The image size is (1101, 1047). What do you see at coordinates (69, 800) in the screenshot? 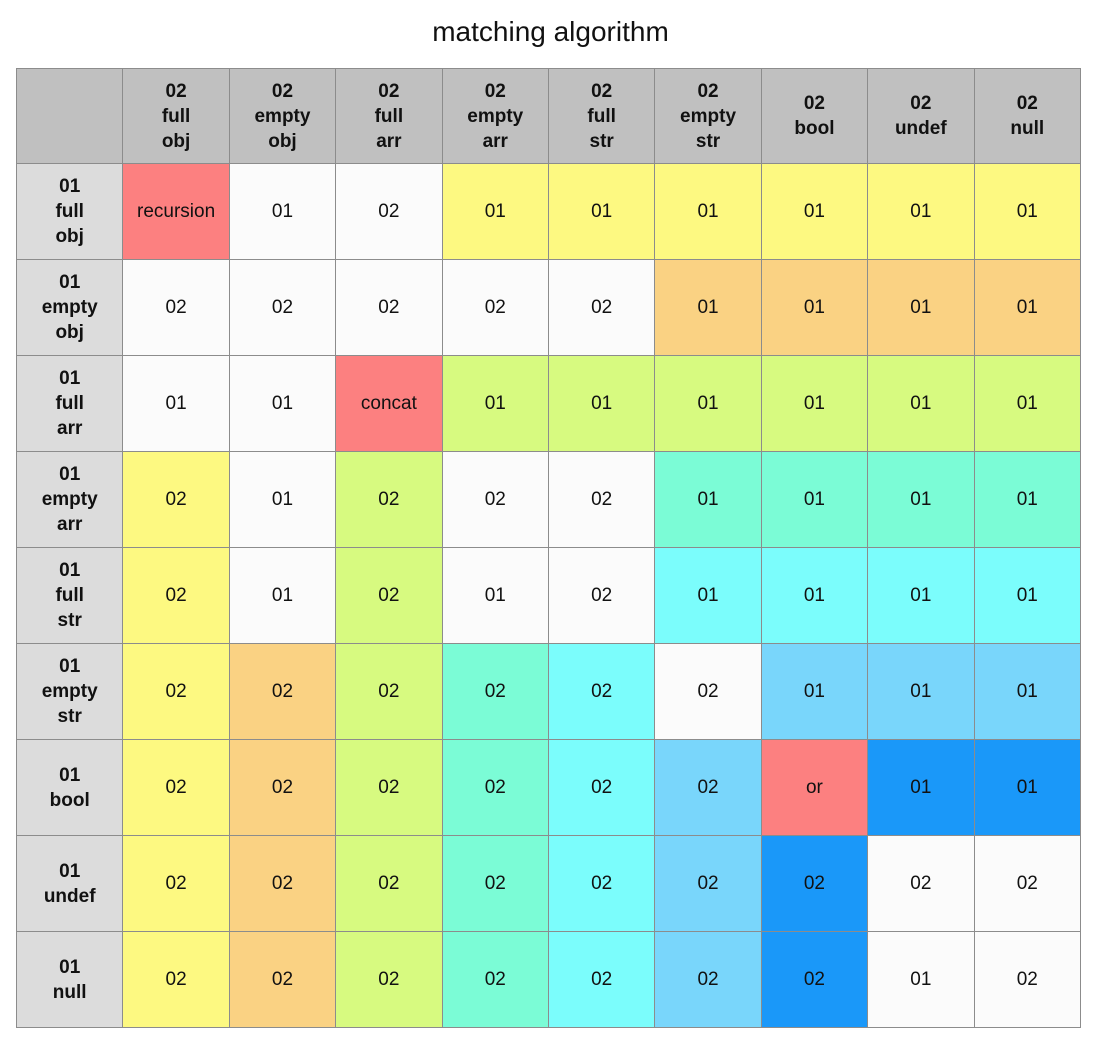
I see `row-header-line: bool` at bounding box center [69, 800].